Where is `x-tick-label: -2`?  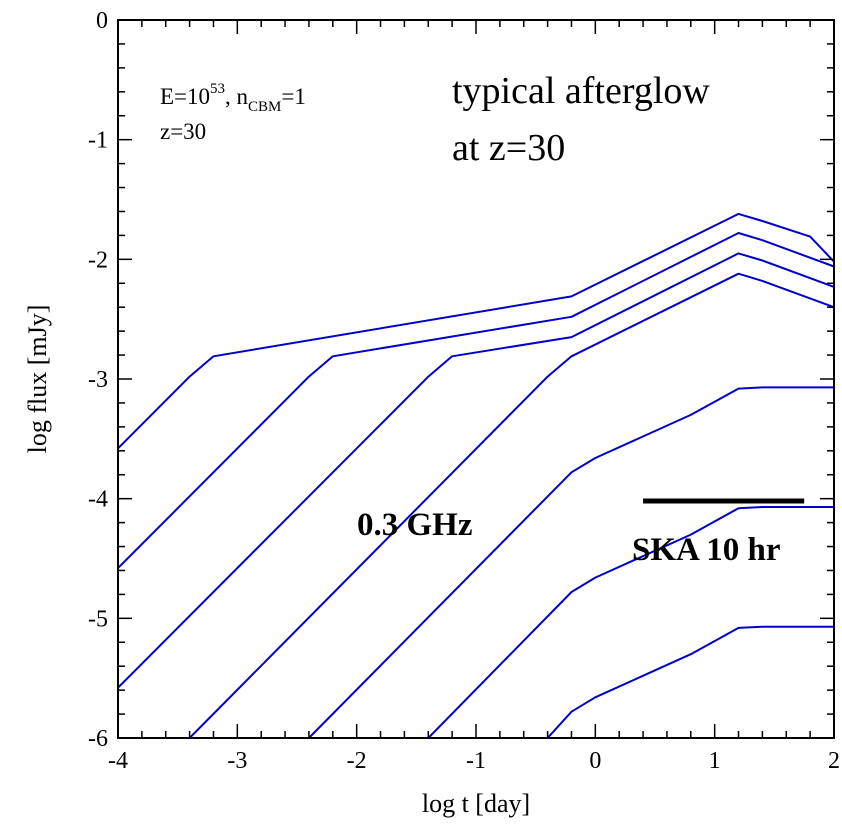
x-tick-label: -2 is located at coordinates (357, 761).